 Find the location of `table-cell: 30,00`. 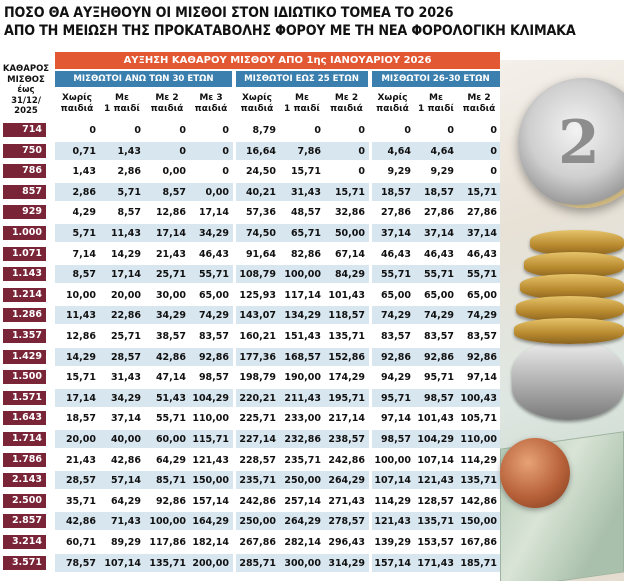

table-cell: 30,00 is located at coordinates (170, 295).